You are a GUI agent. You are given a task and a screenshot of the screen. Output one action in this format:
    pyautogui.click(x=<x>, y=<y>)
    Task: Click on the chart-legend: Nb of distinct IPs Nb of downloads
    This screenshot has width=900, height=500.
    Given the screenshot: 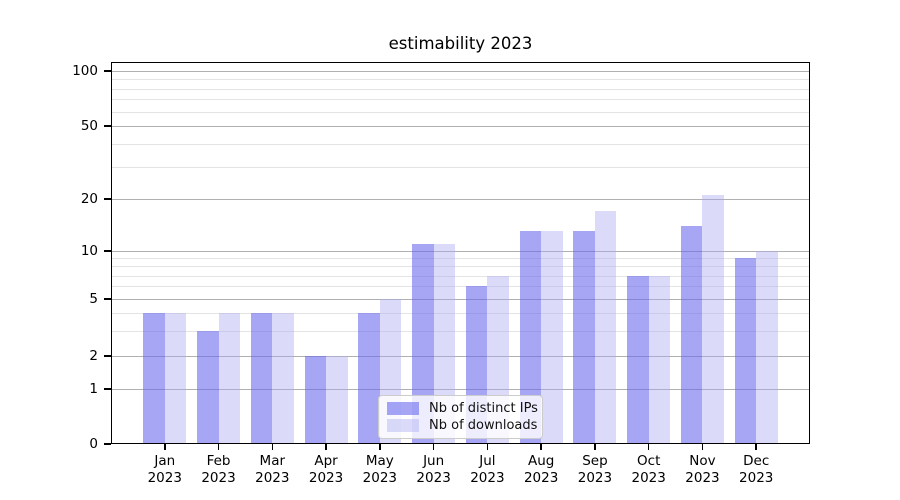 What is the action you would take?
    pyautogui.click(x=460, y=417)
    